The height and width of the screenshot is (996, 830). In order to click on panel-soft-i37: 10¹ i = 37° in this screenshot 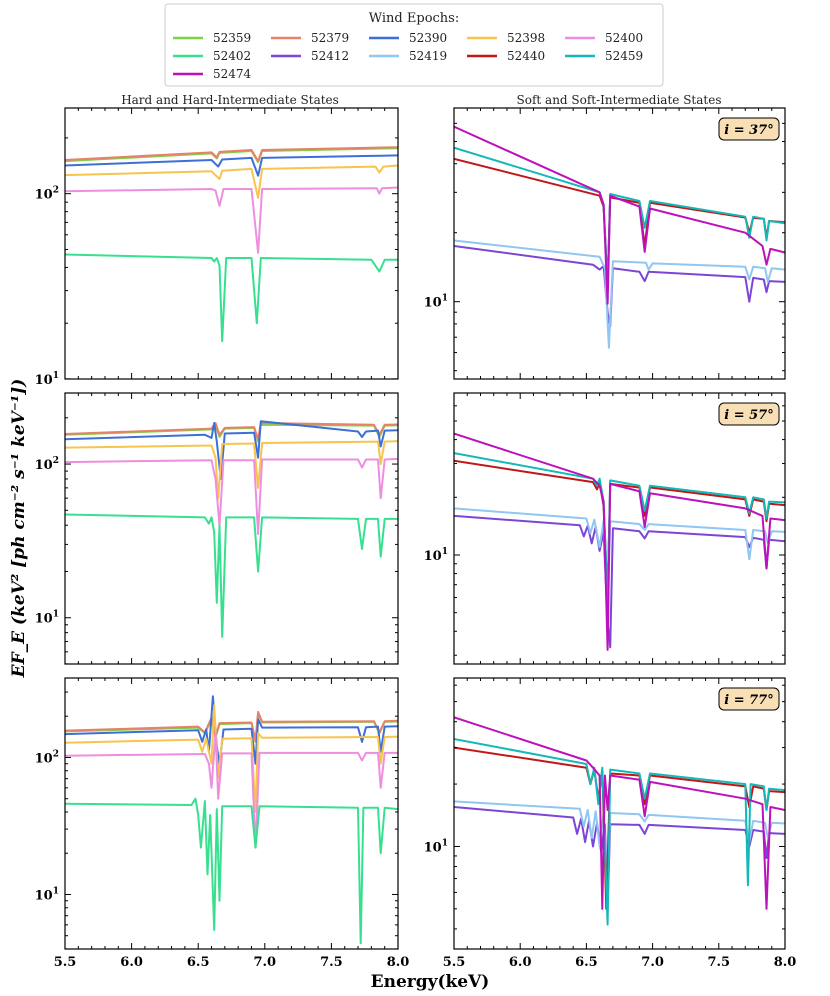, I will do `click(605, 243)`.